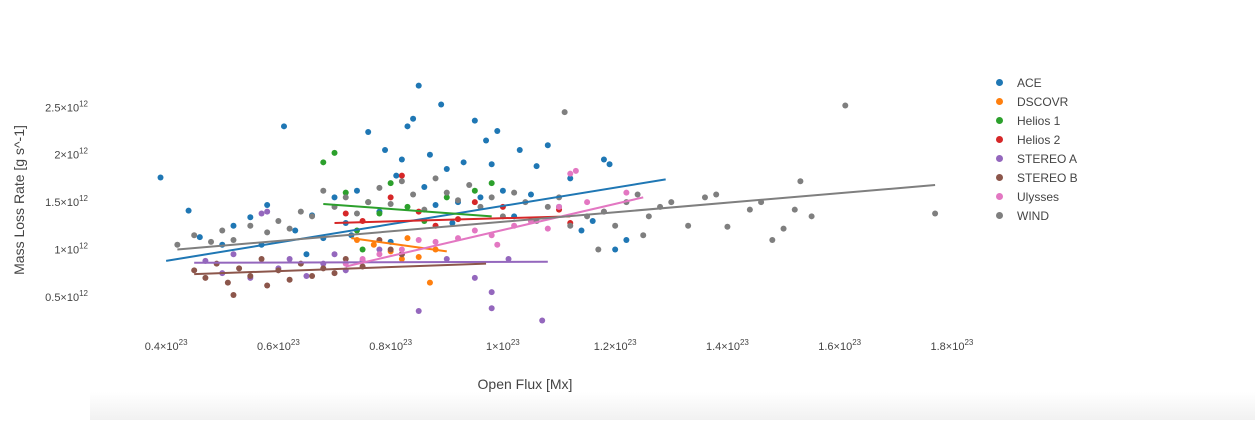  What do you see at coordinates (1035, 177) in the screenshot?
I see `legend-item-stereo-b: STEREO B` at bounding box center [1035, 177].